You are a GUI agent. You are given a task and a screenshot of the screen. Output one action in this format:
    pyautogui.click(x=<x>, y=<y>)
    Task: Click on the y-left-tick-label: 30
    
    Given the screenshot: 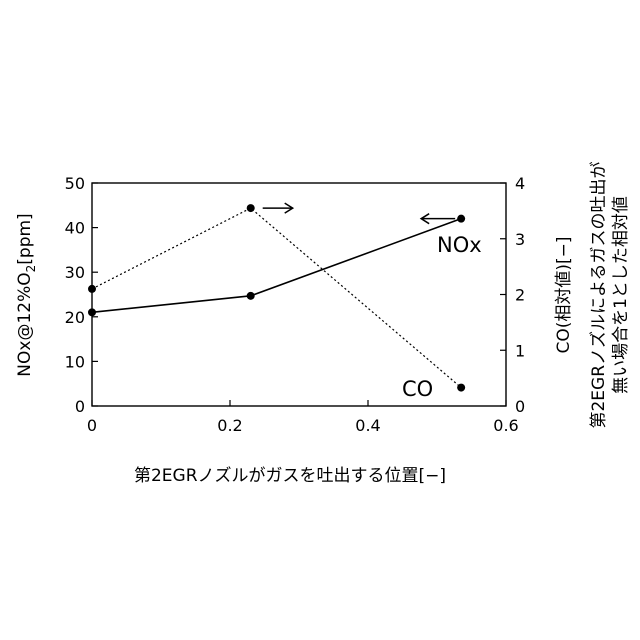 What is the action you would take?
    pyautogui.click(x=75, y=272)
    